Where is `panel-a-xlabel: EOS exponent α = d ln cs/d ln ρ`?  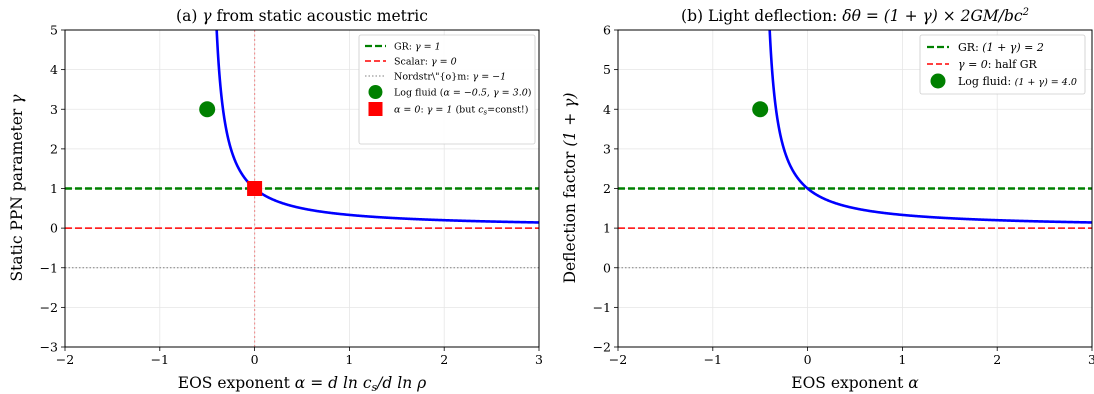 panel-a-xlabel: EOS exponent α = d ln cs/d ln ρ is located at coordinates (302, 384).